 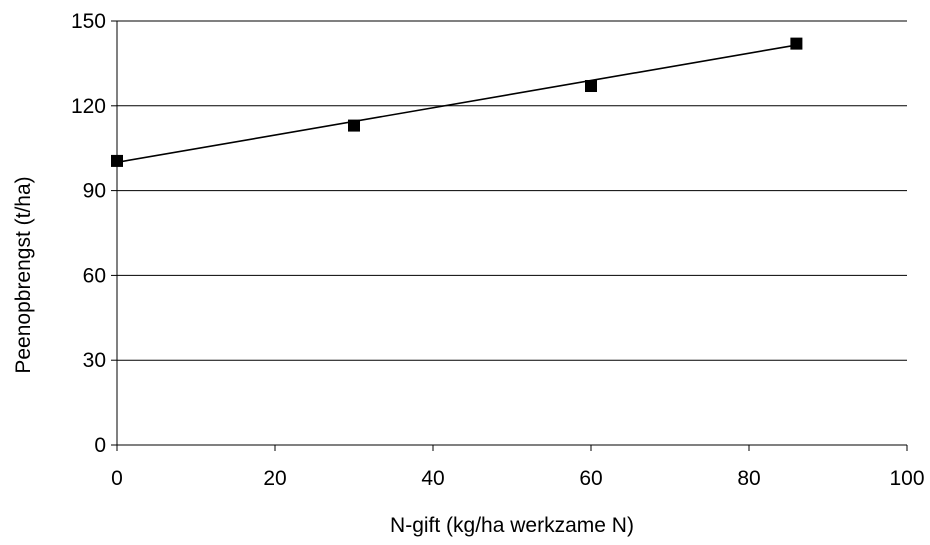 What do you see at coordinates (23, 274) in the screenshot?
I see `y-axis-title: Peenopbrengst (t/ha)` at bounding box center [23, 274].